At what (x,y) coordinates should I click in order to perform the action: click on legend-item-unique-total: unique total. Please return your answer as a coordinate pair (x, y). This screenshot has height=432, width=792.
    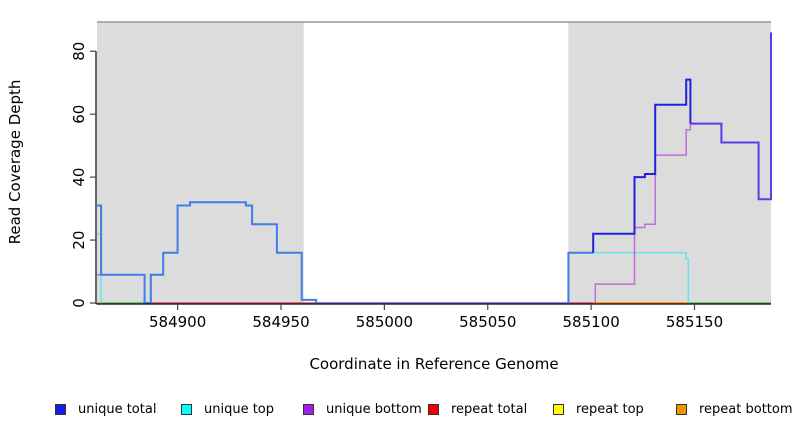
    Looking at the image, I should click on (105, 409).